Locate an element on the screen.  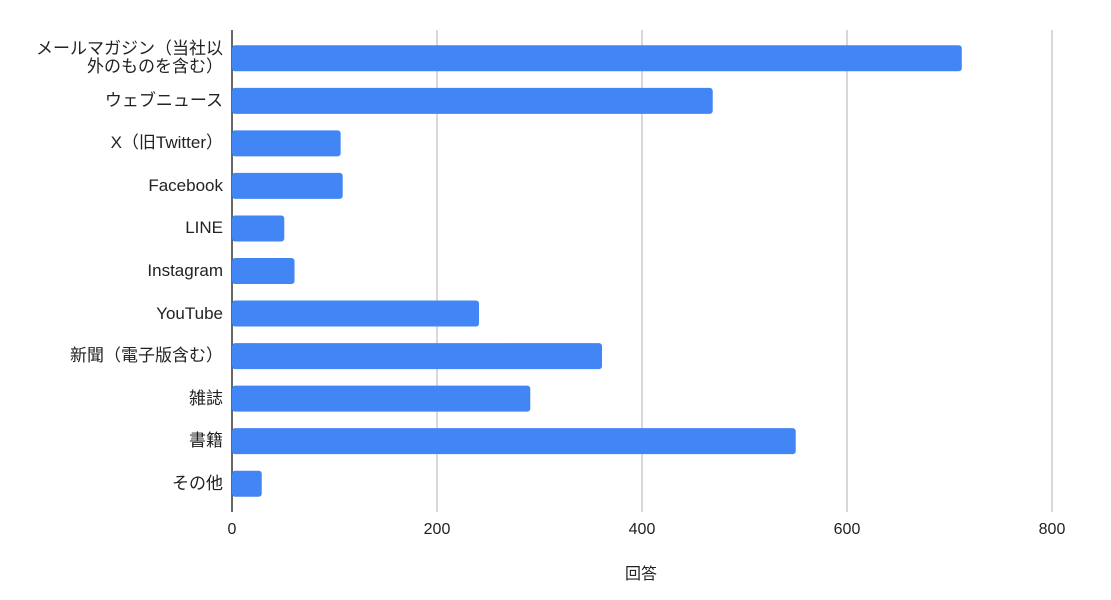
x-axis-title: 回答 is located at coordinates (641, 574).